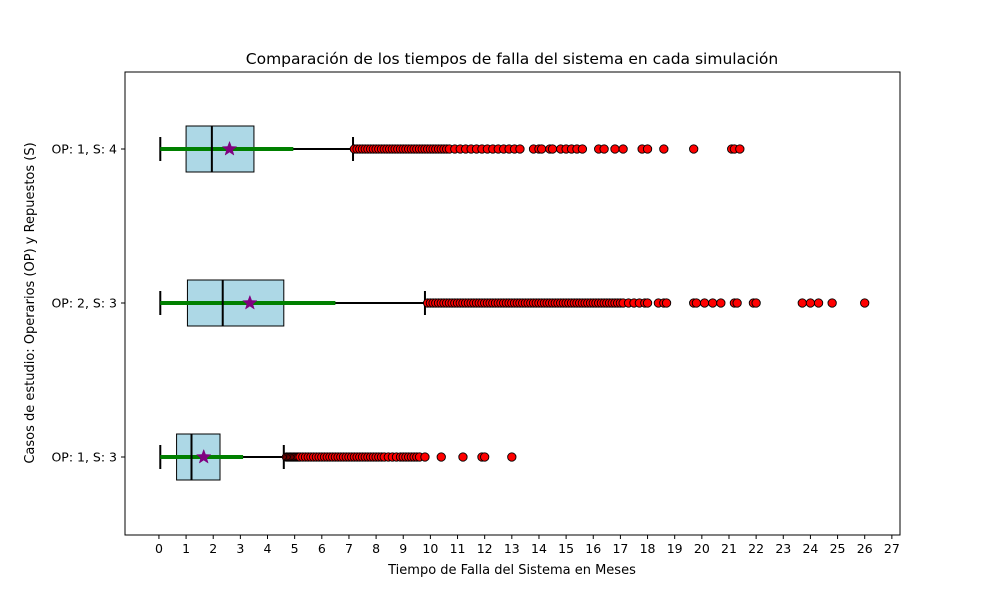 The width and height of the screenshot is (1000, 600). What do you see at coordinates (186, 548) in the screenshot?
I see `x-tick-label: 1` at bounding box center [186, 548].